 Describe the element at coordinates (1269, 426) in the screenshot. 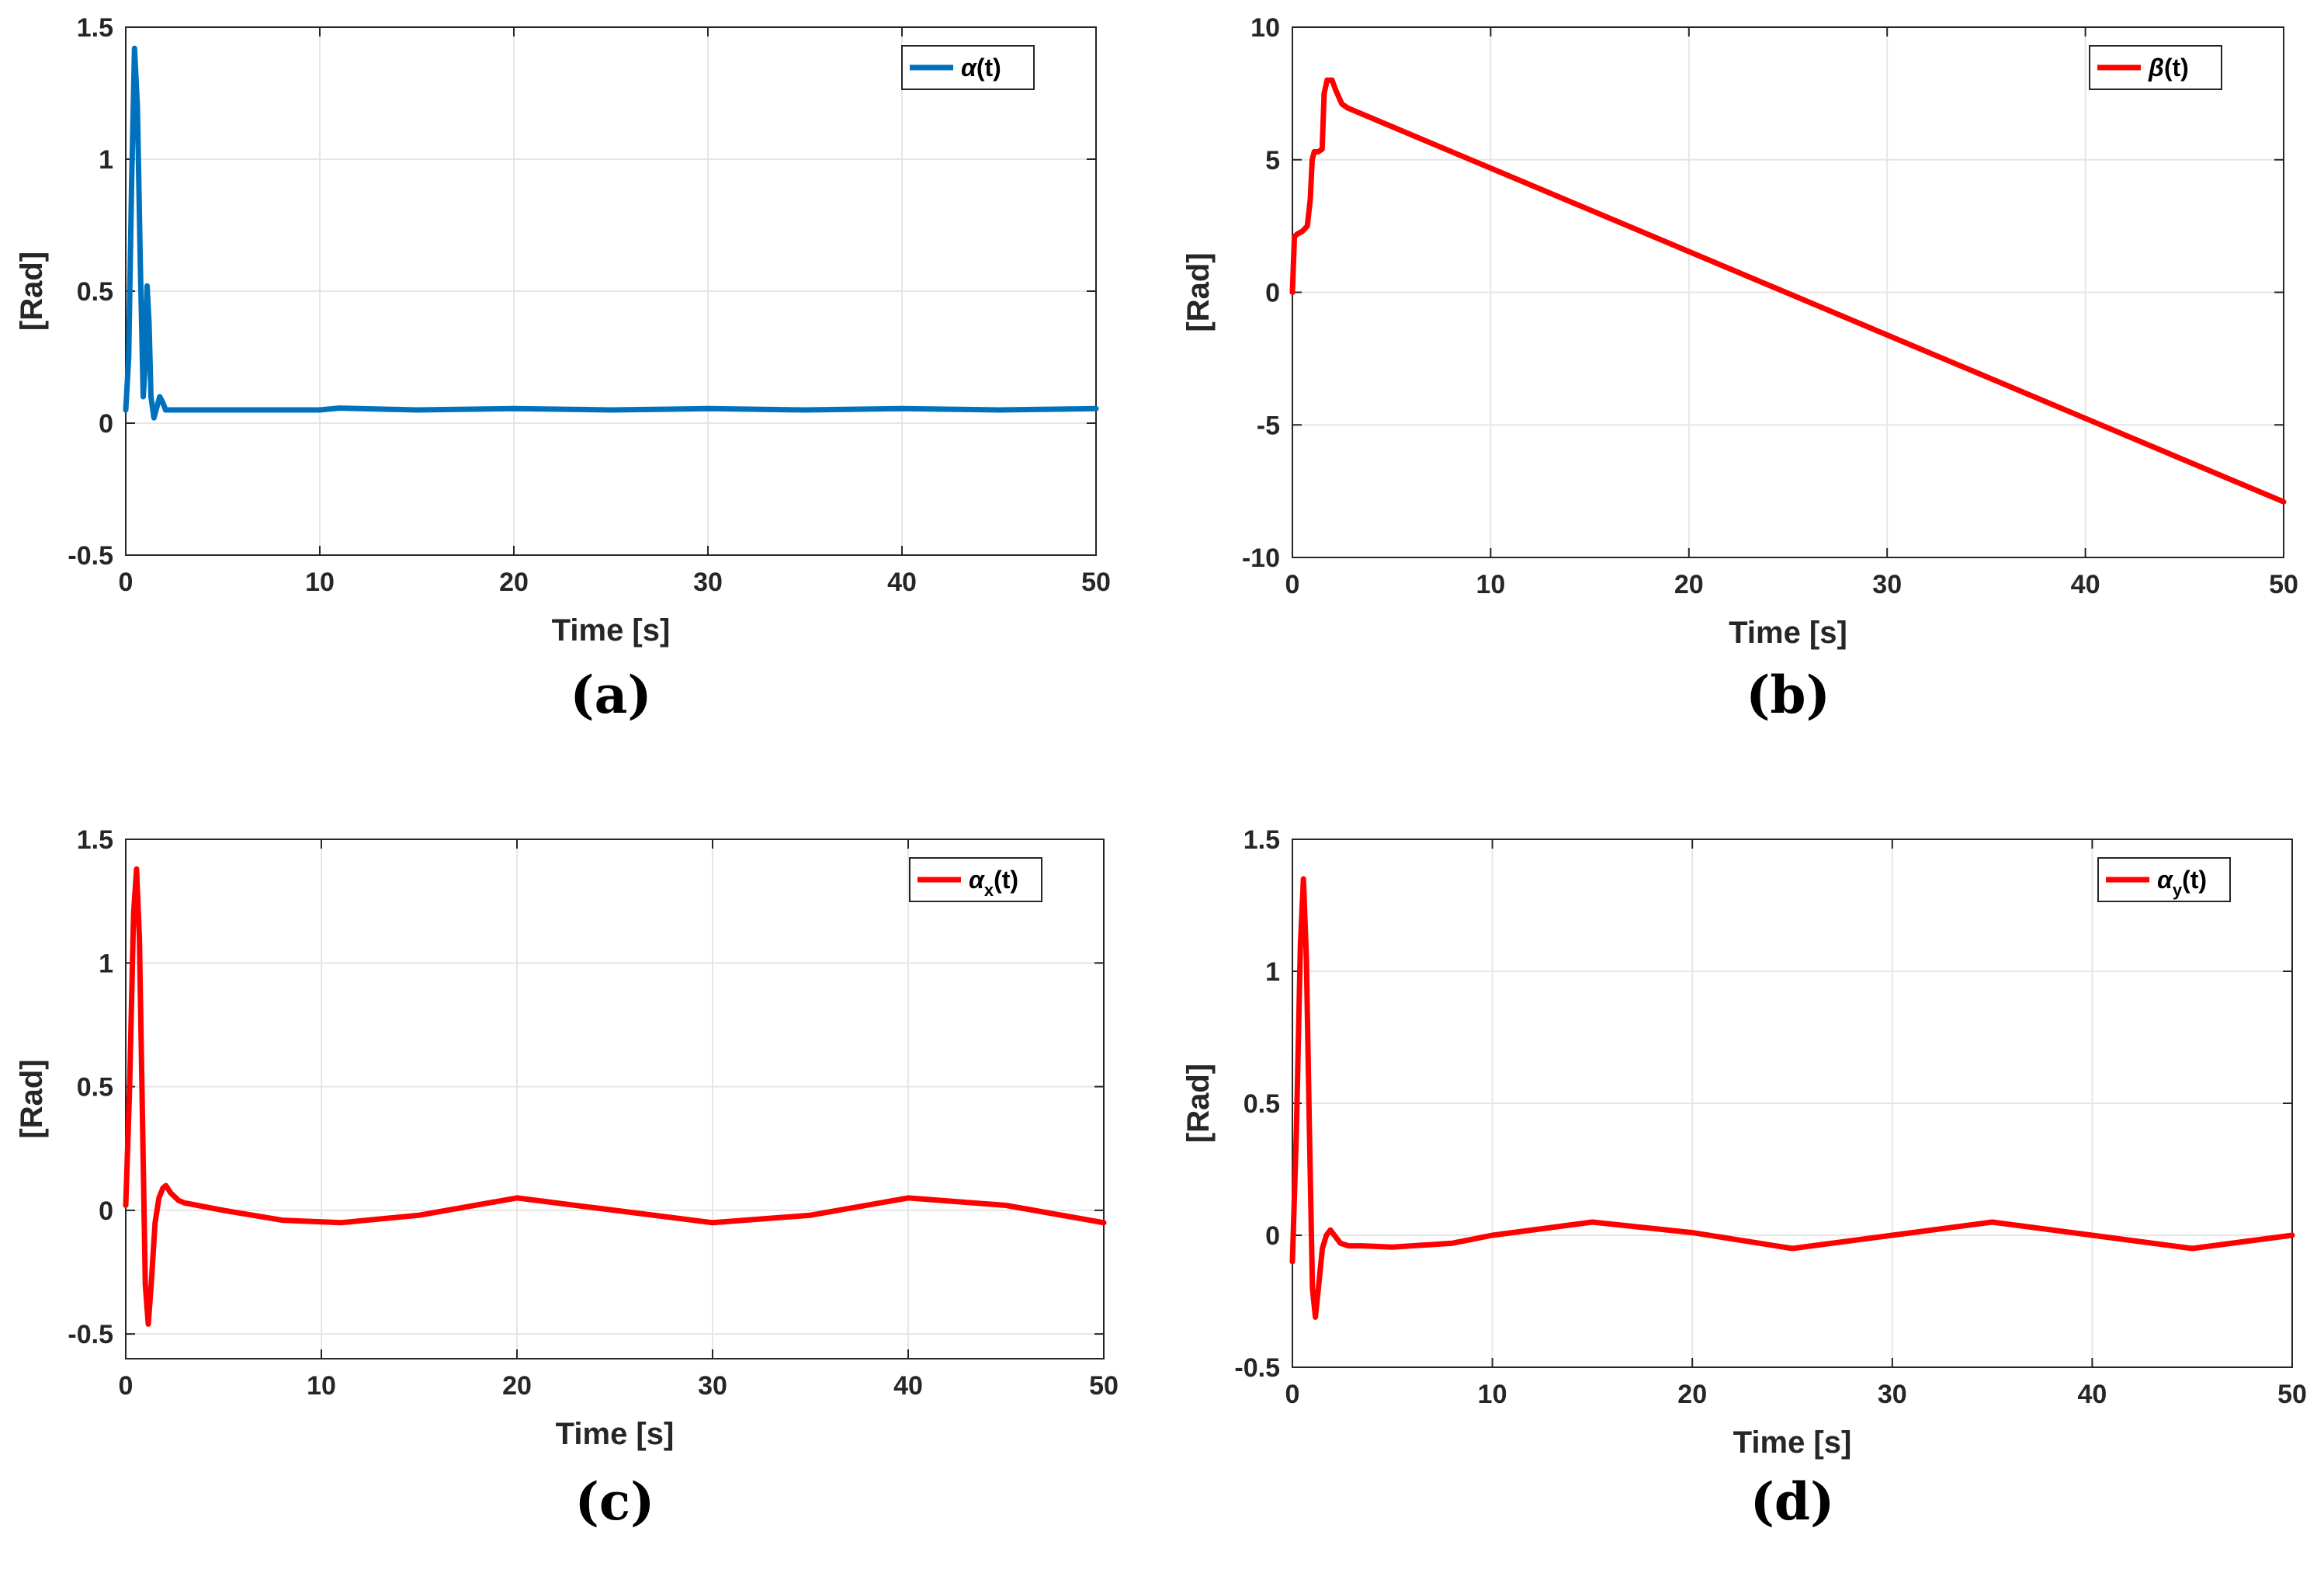

I see `y-tick-label: -5` at that location.